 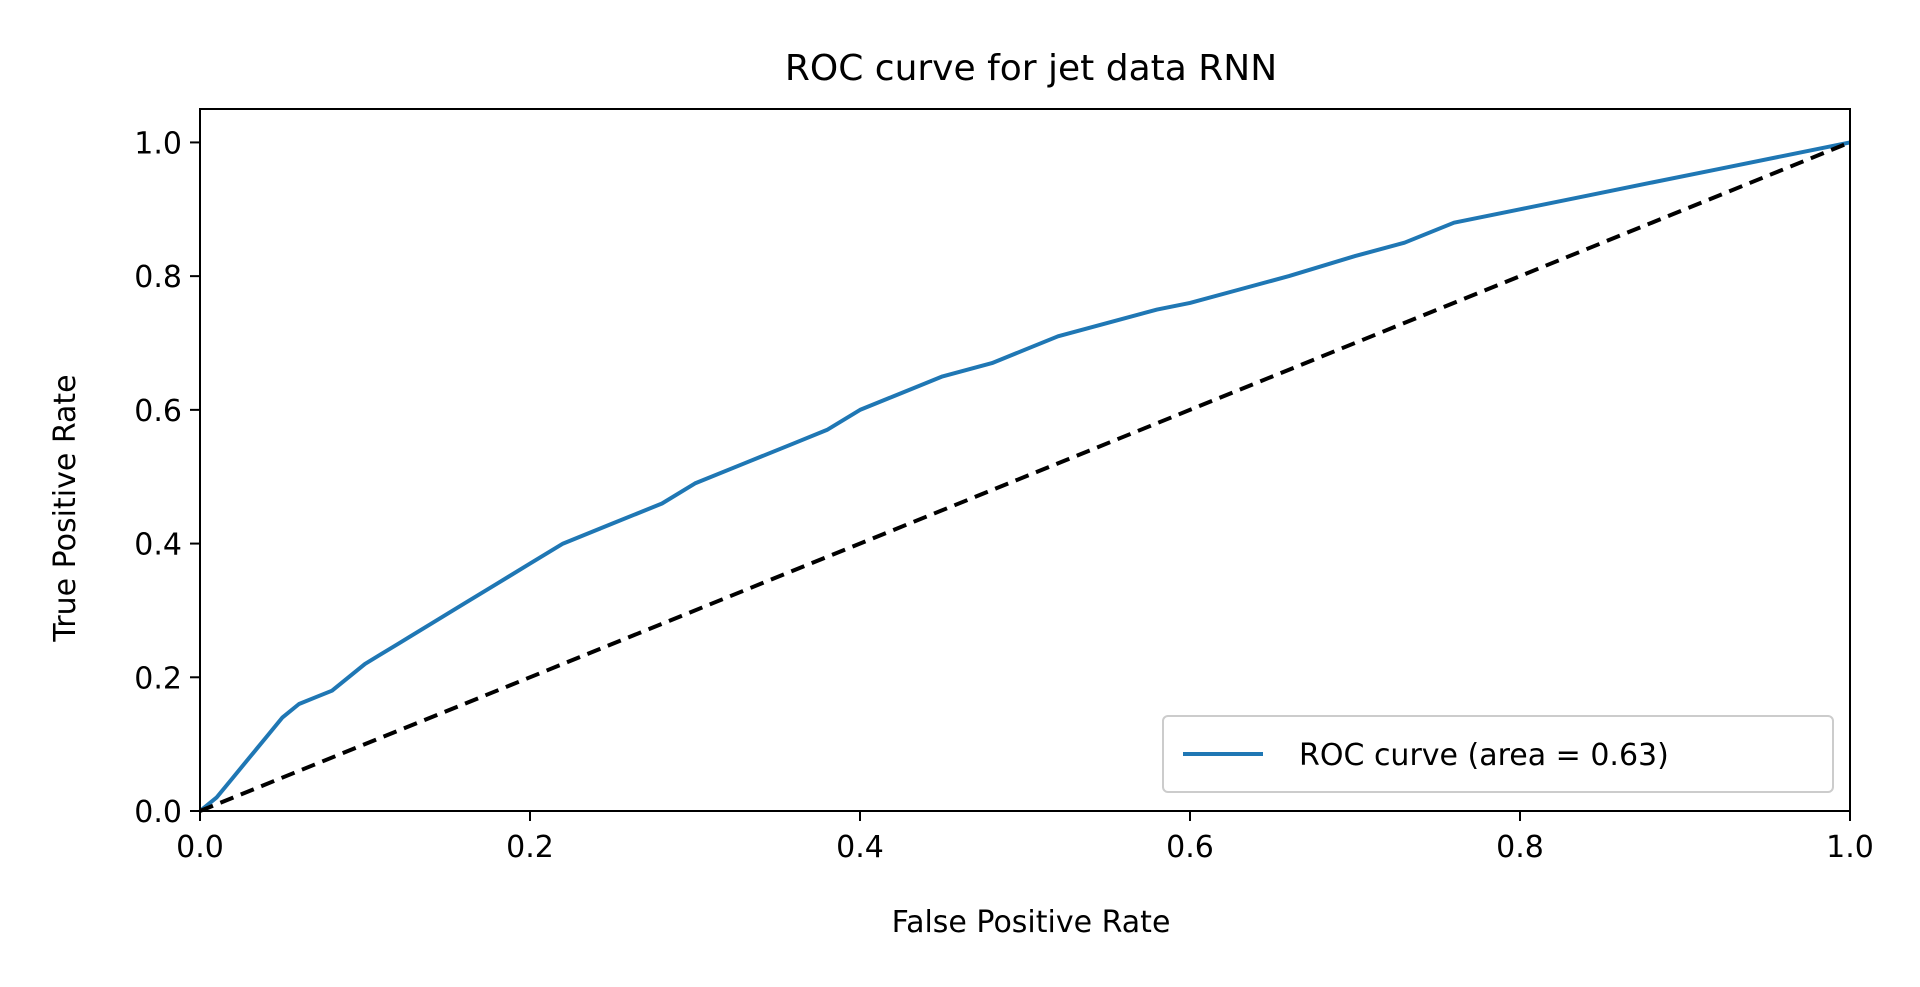 I want to click on x-axis-label: False Positive Rate, so click(x=1031, y=922).